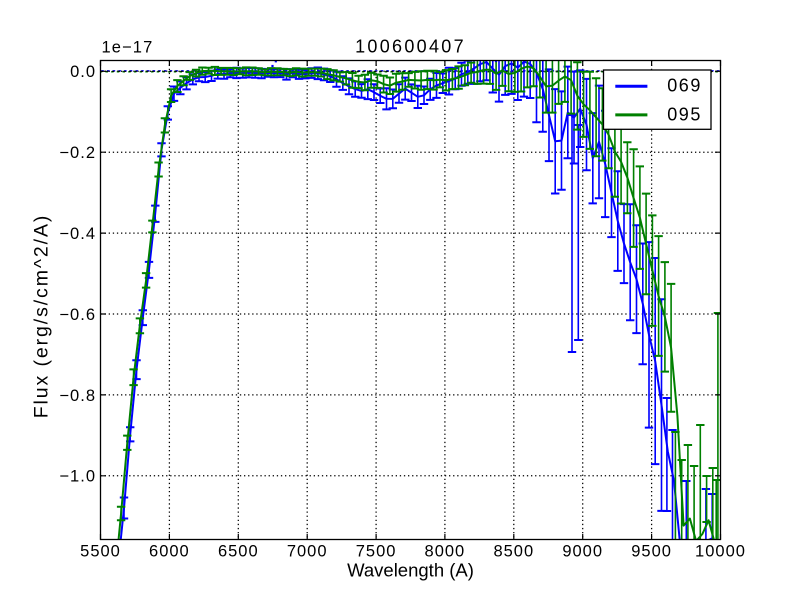 This screenshot has width=800, height=605. I want to click on svg-text: 8500, so click(513, 552).